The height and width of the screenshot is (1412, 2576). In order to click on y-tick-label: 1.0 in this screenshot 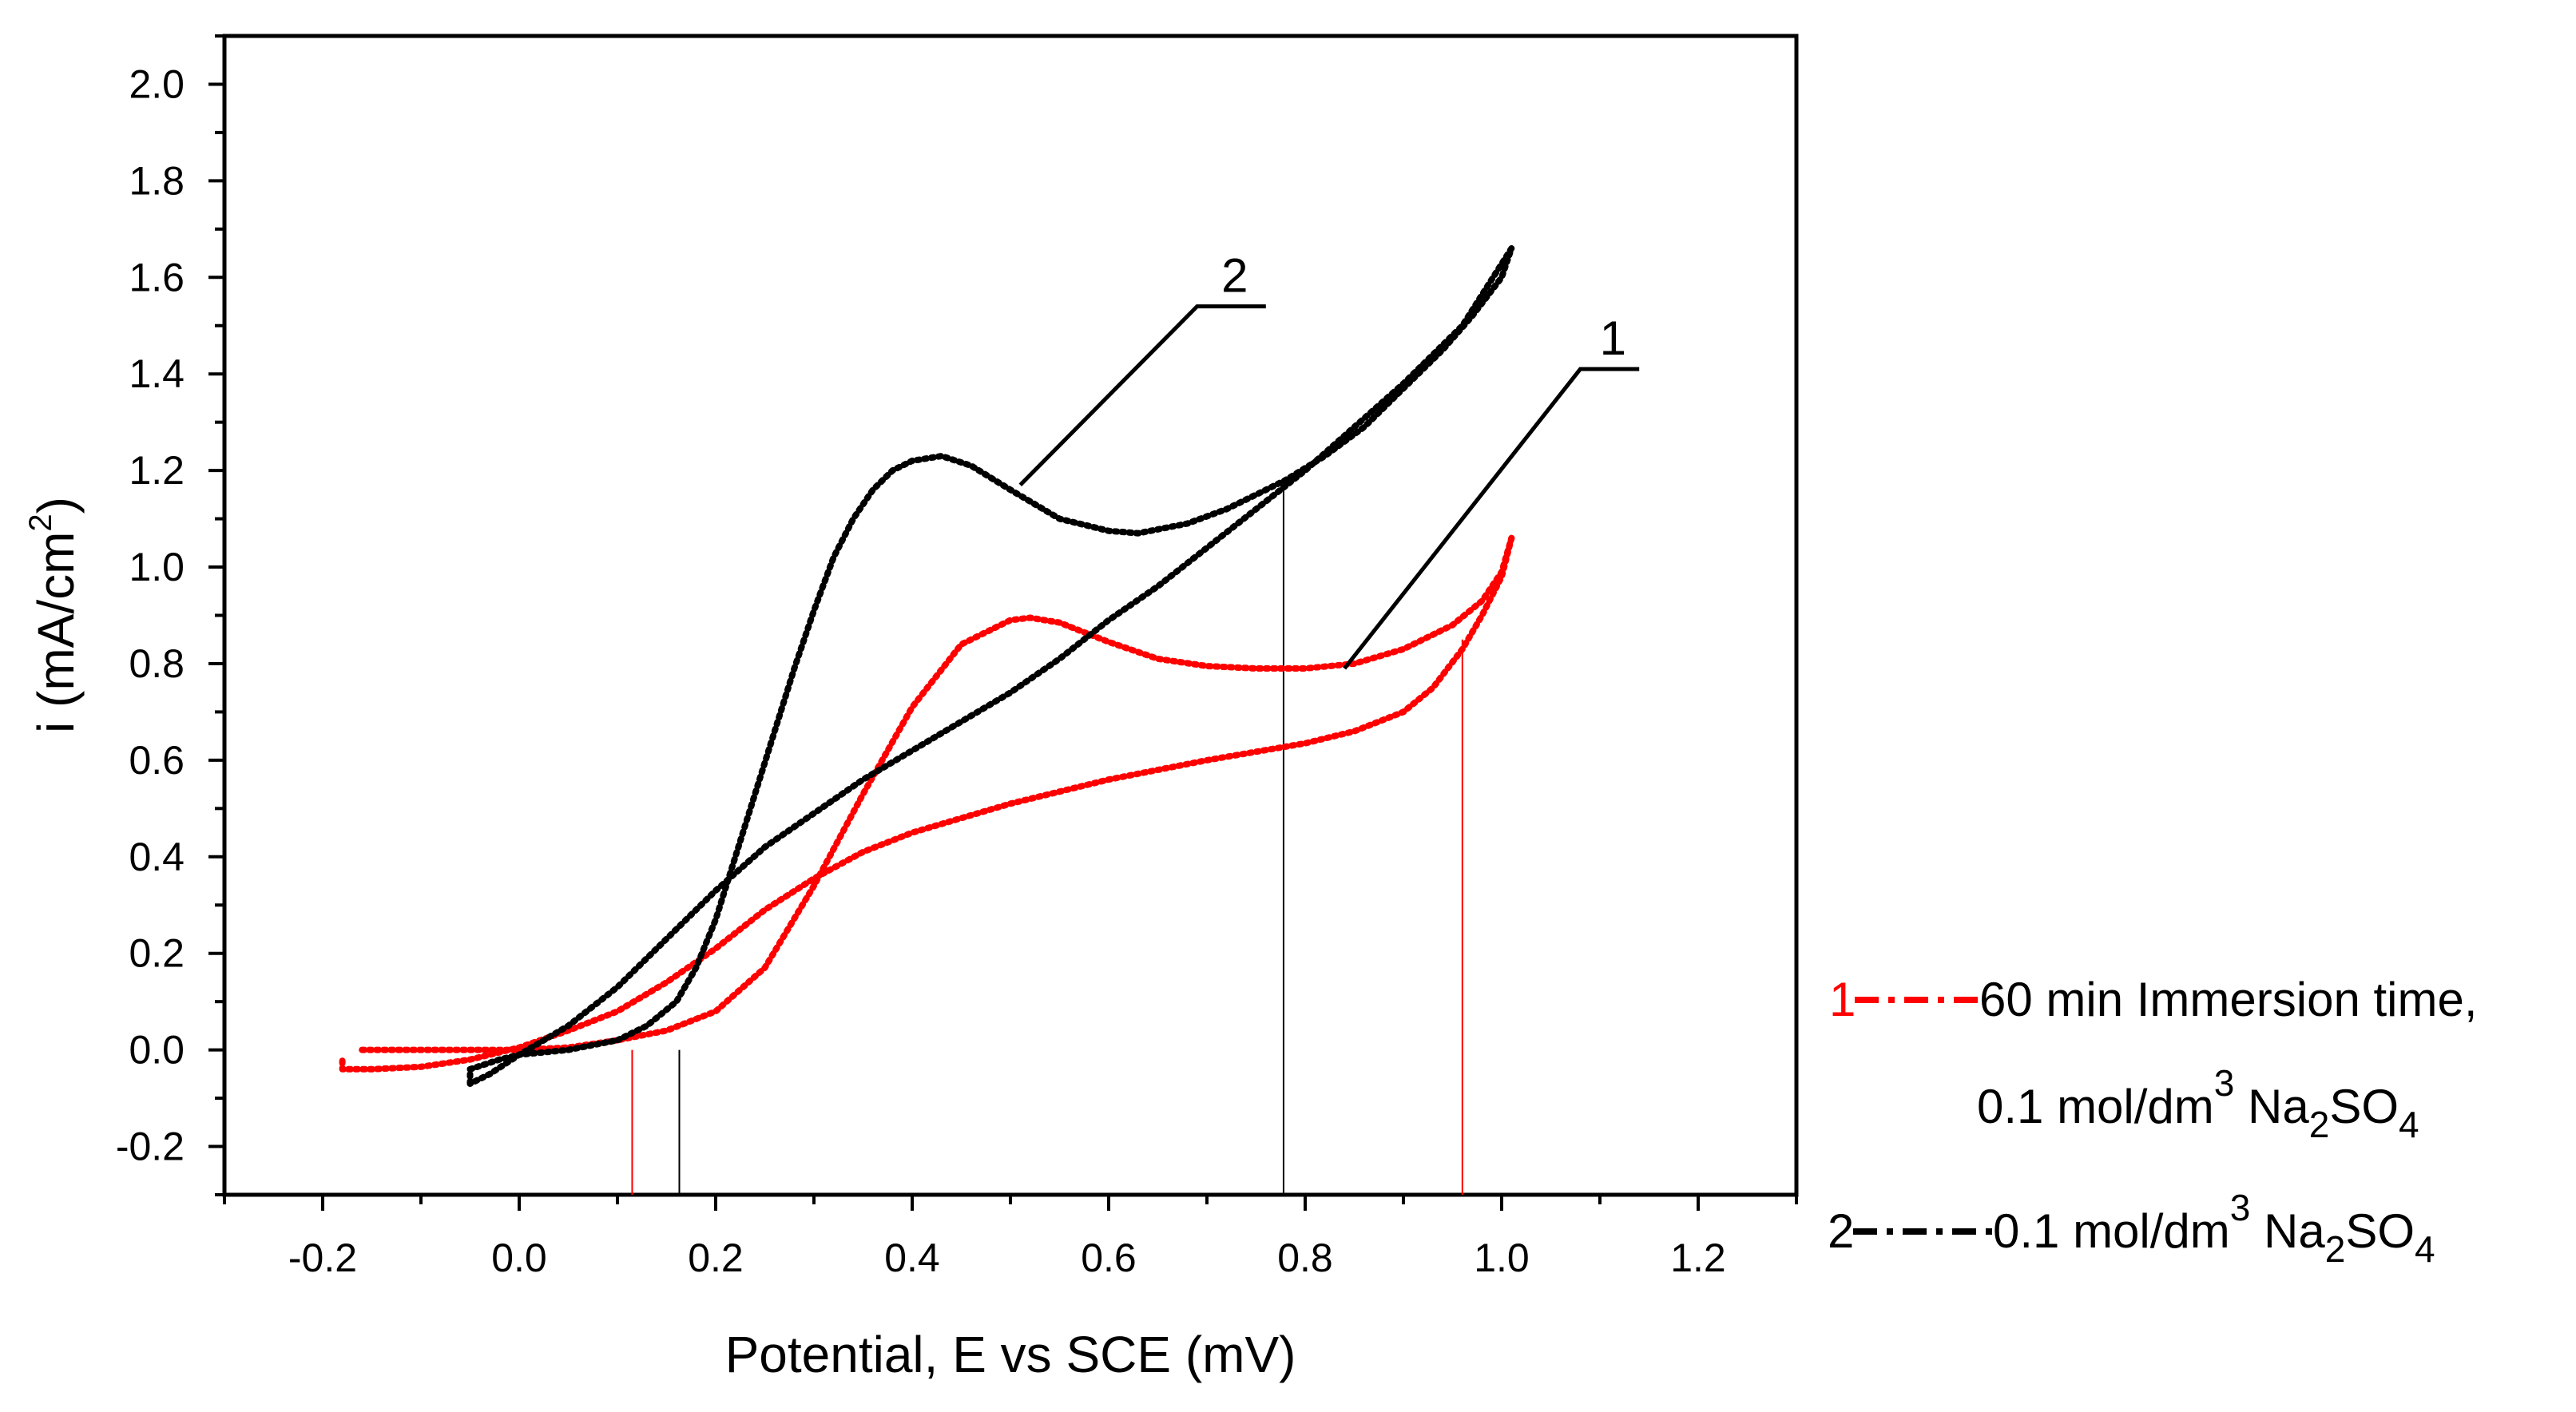, I will do `click(157, 567)`.